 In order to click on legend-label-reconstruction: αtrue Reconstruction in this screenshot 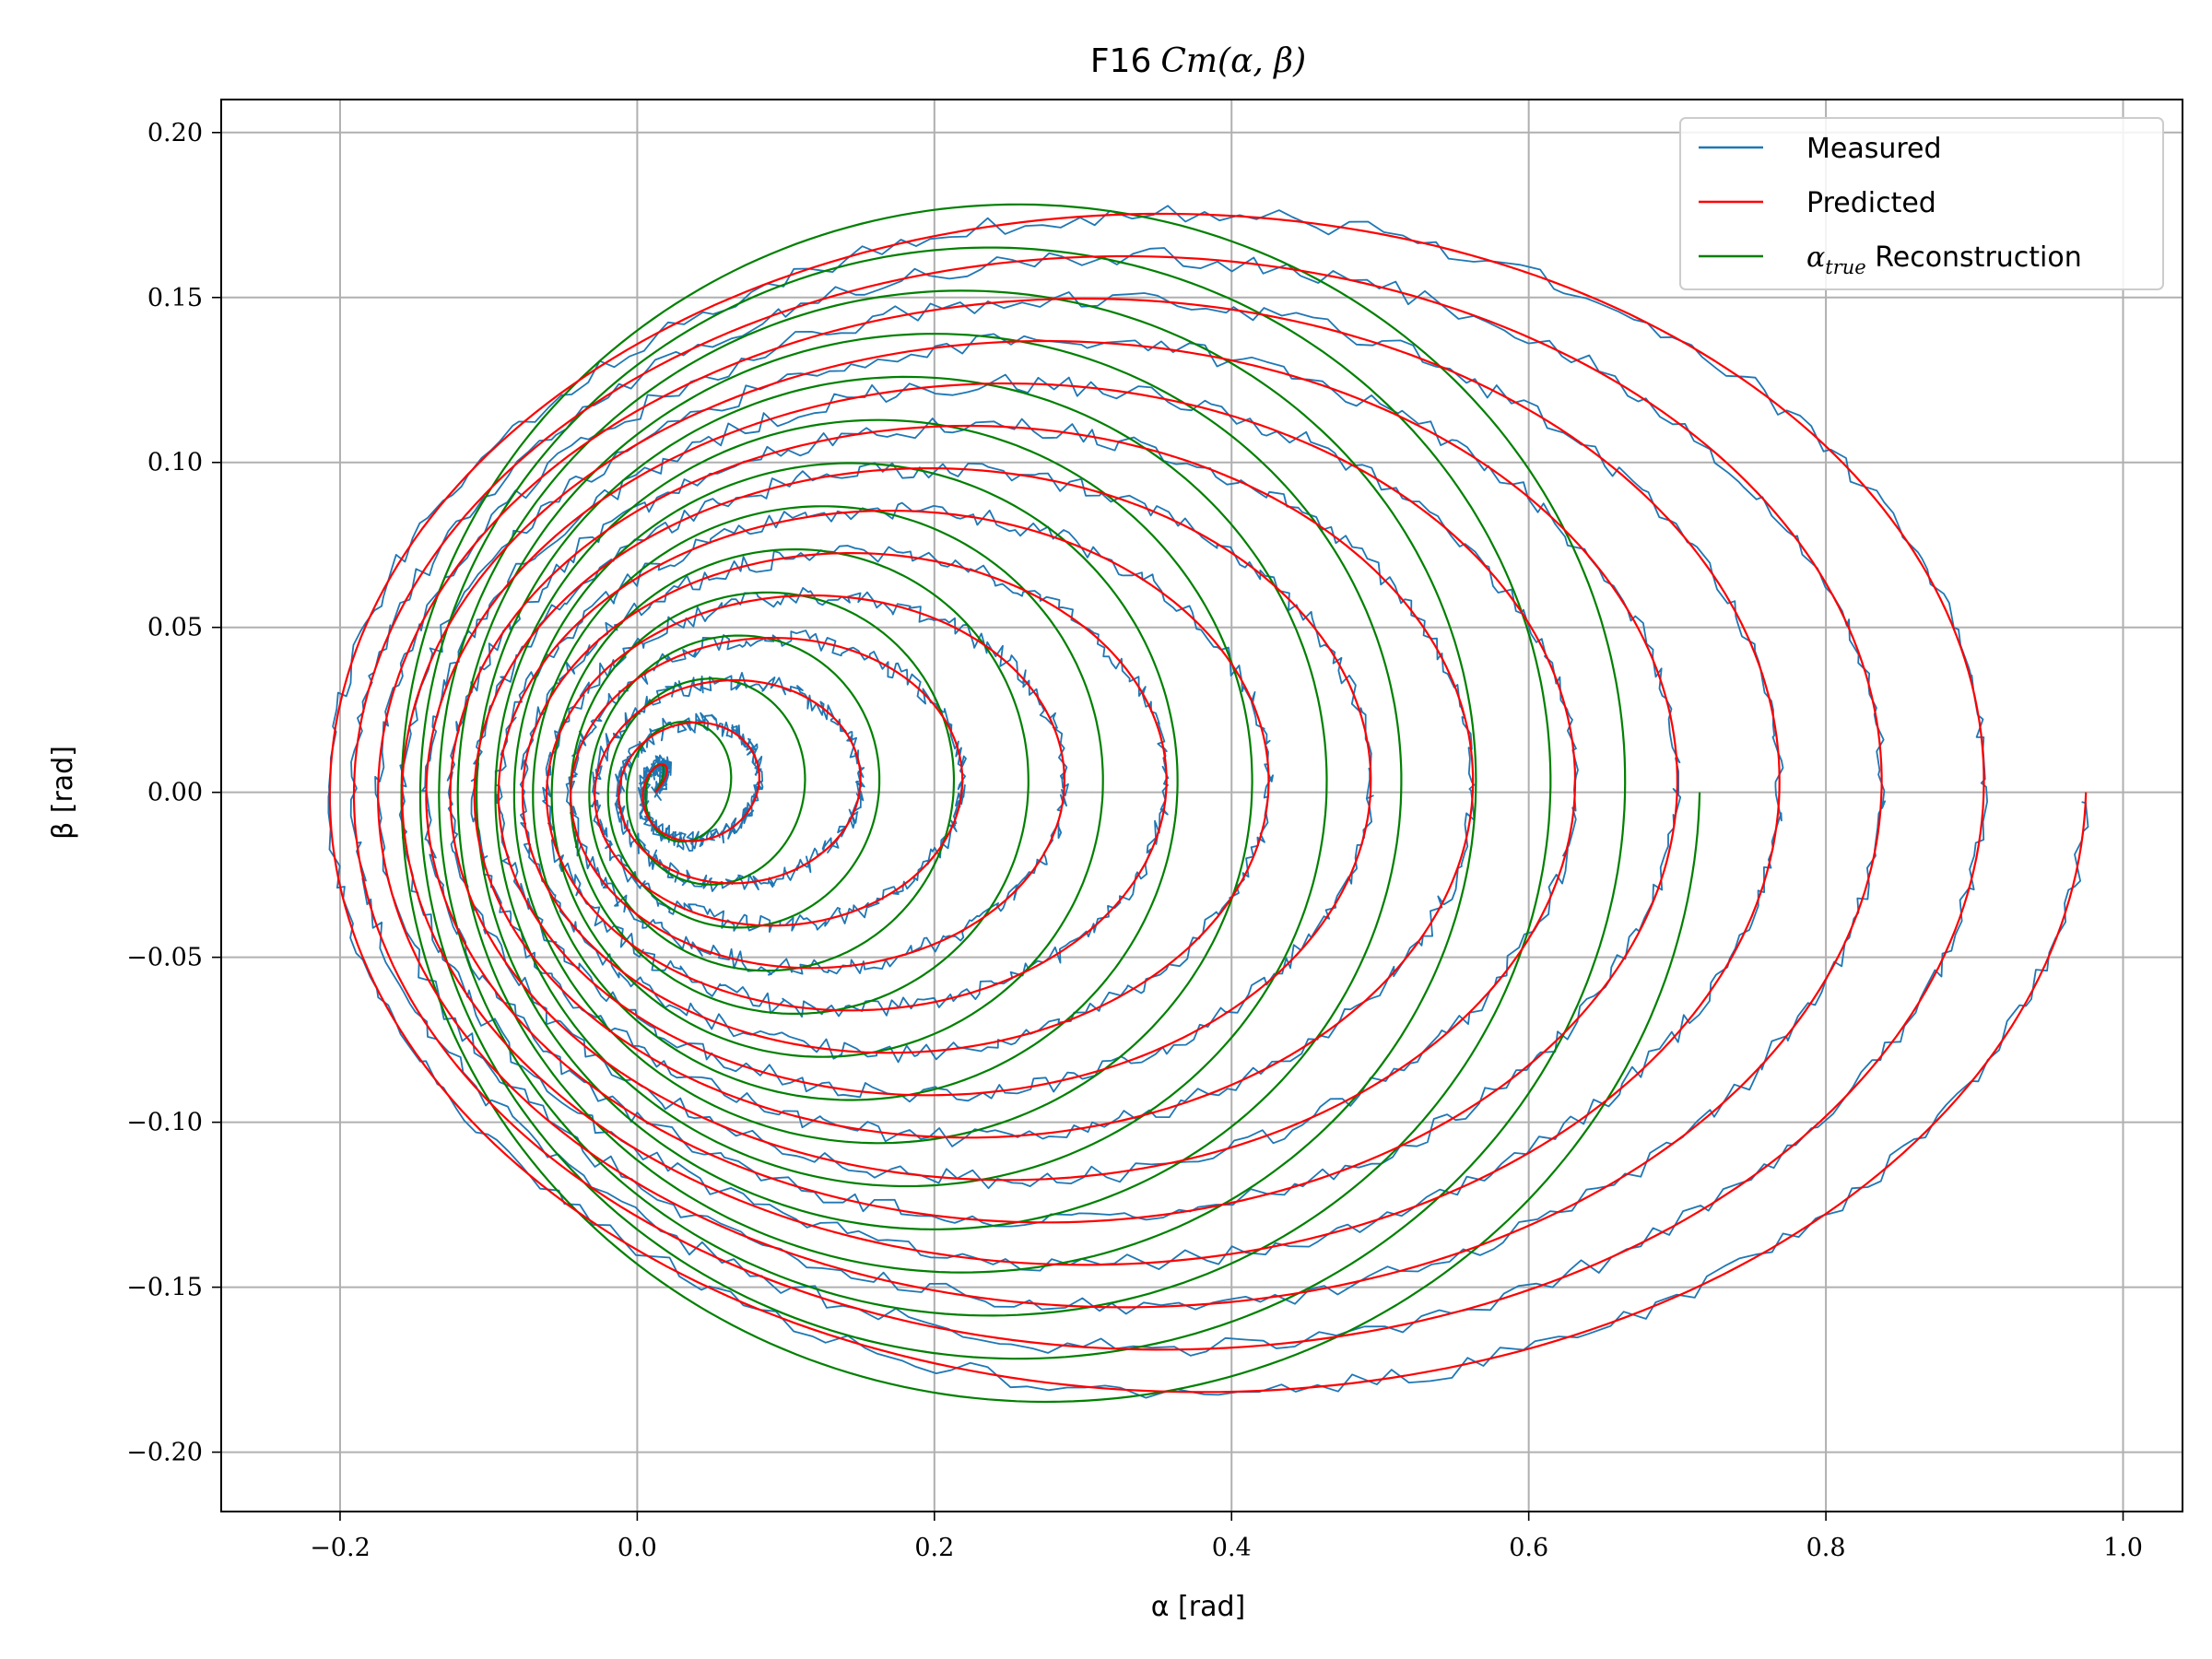, I will do `click(1944, 259)`.